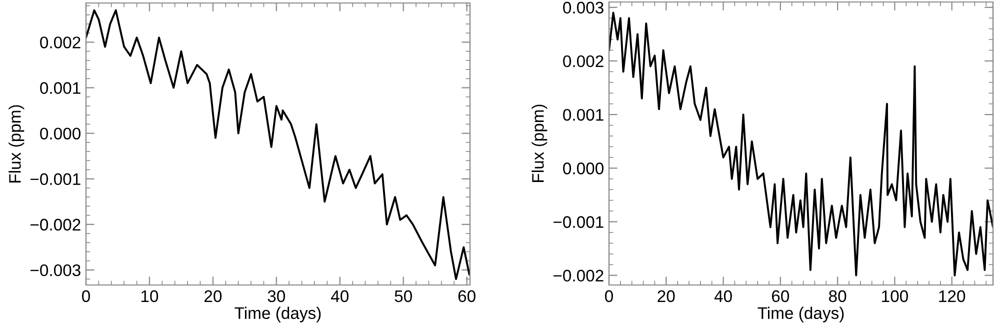  What do you see at coordinates (895, 296) in the screenshot?
I see `x-tick-label: 100` at bounding box center [895, 296].